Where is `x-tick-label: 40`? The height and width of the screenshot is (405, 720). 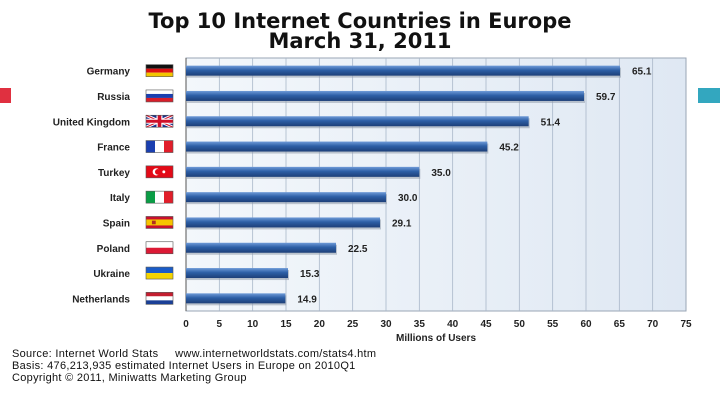
x-tick-label: 40 is located at coordinates (453, 324).